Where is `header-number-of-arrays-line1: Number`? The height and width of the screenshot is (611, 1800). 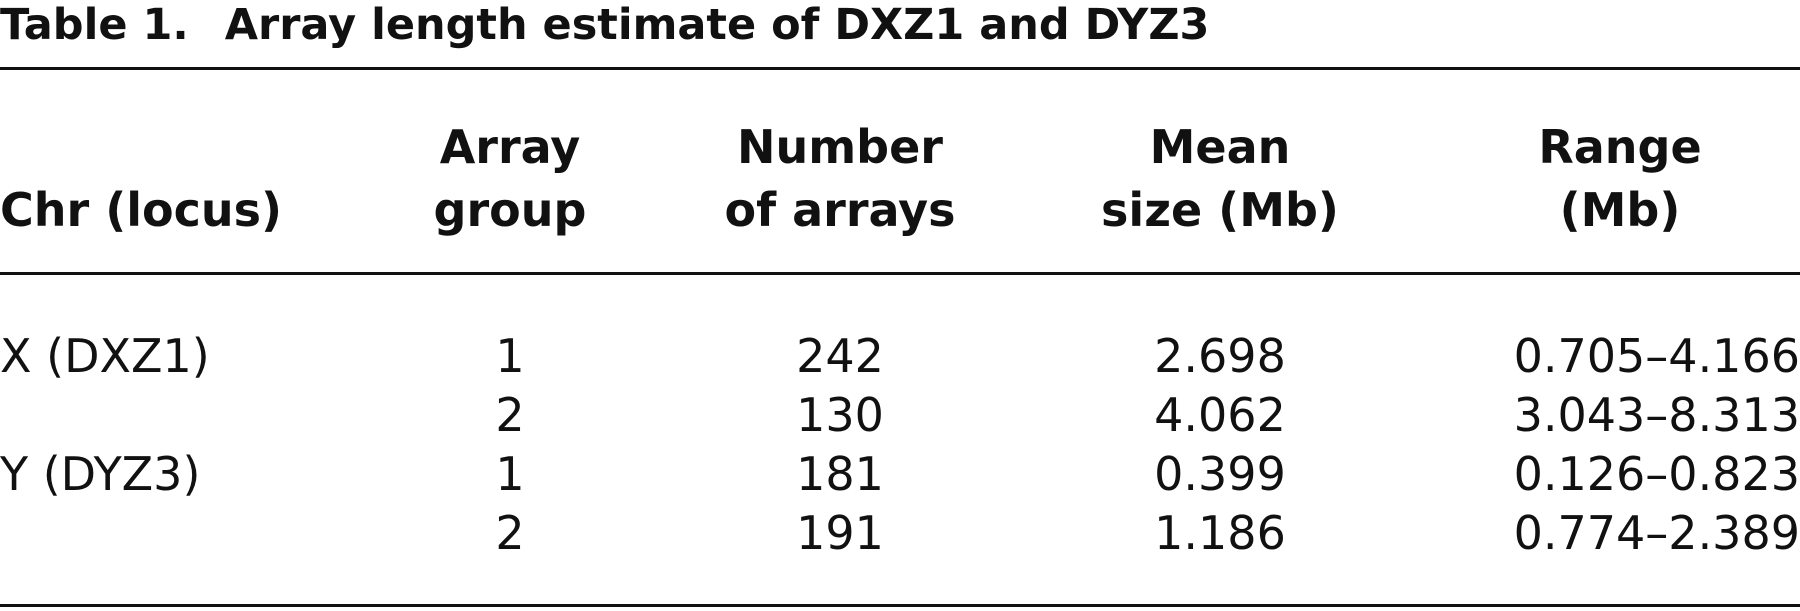 header-number-of-arrays-line1: Number is located at coordinates (840, 147).